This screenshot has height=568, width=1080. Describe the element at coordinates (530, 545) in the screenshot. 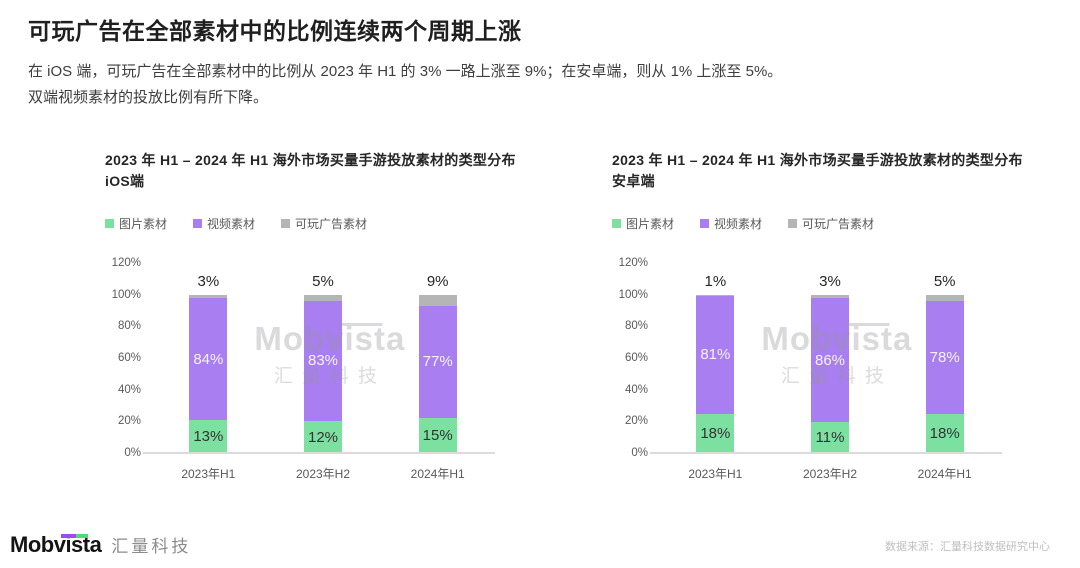

I see `footer: Mobvista 汇量科技 数据来源：汇量科技数据研究中心` at that location.